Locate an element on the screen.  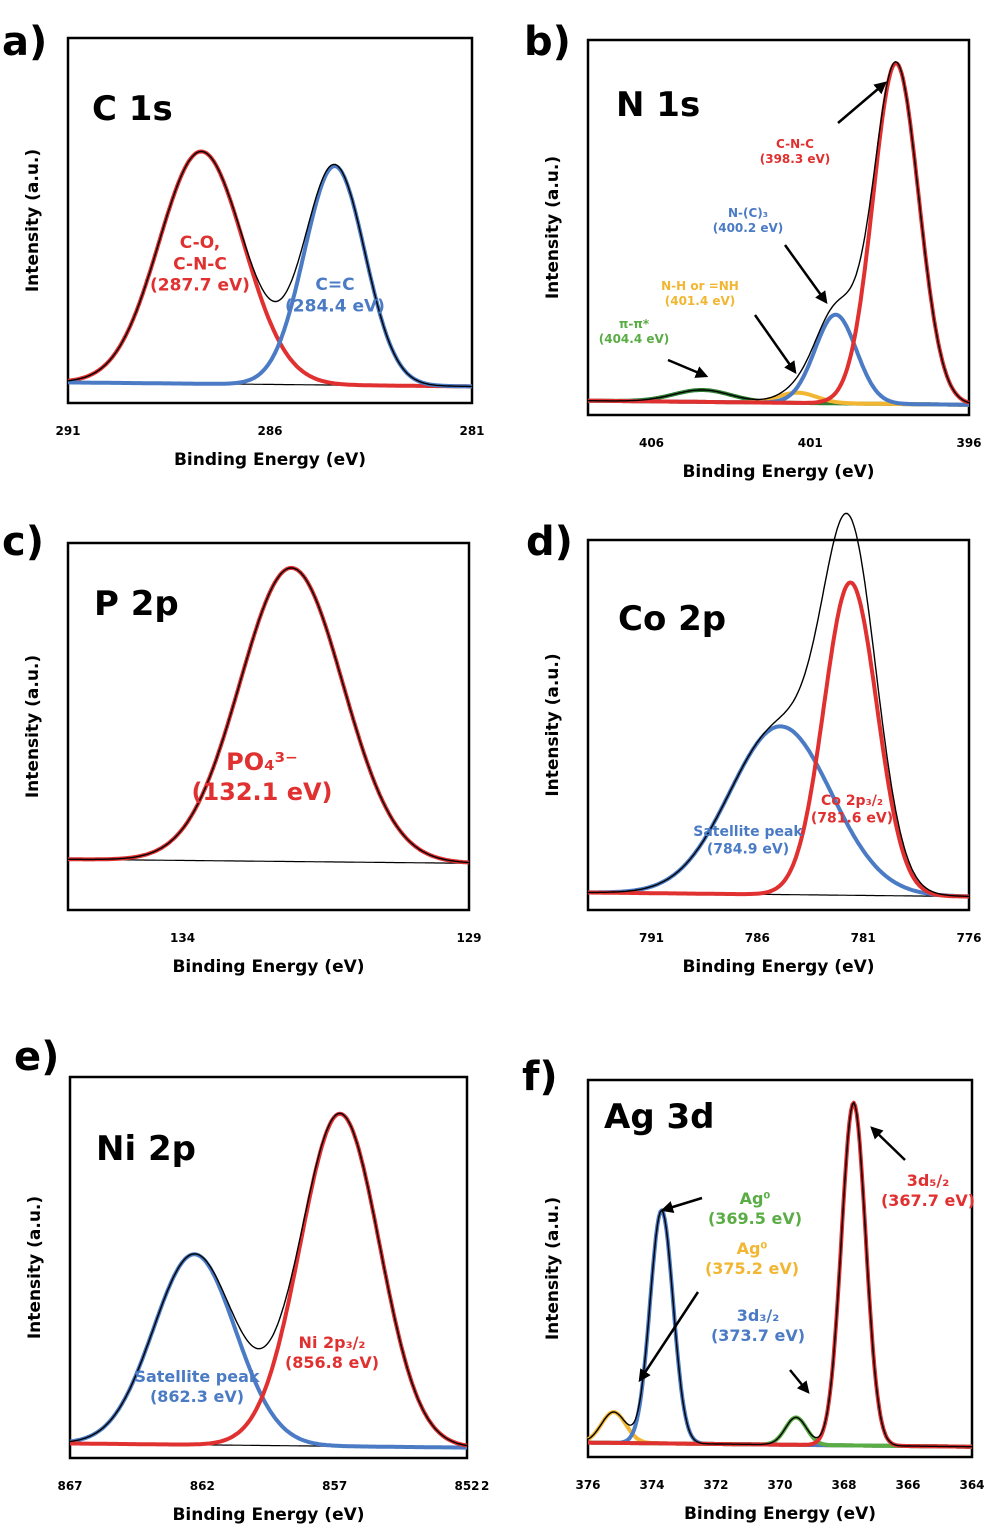
peak-label: π-π* is located at coordinates (634, 324).